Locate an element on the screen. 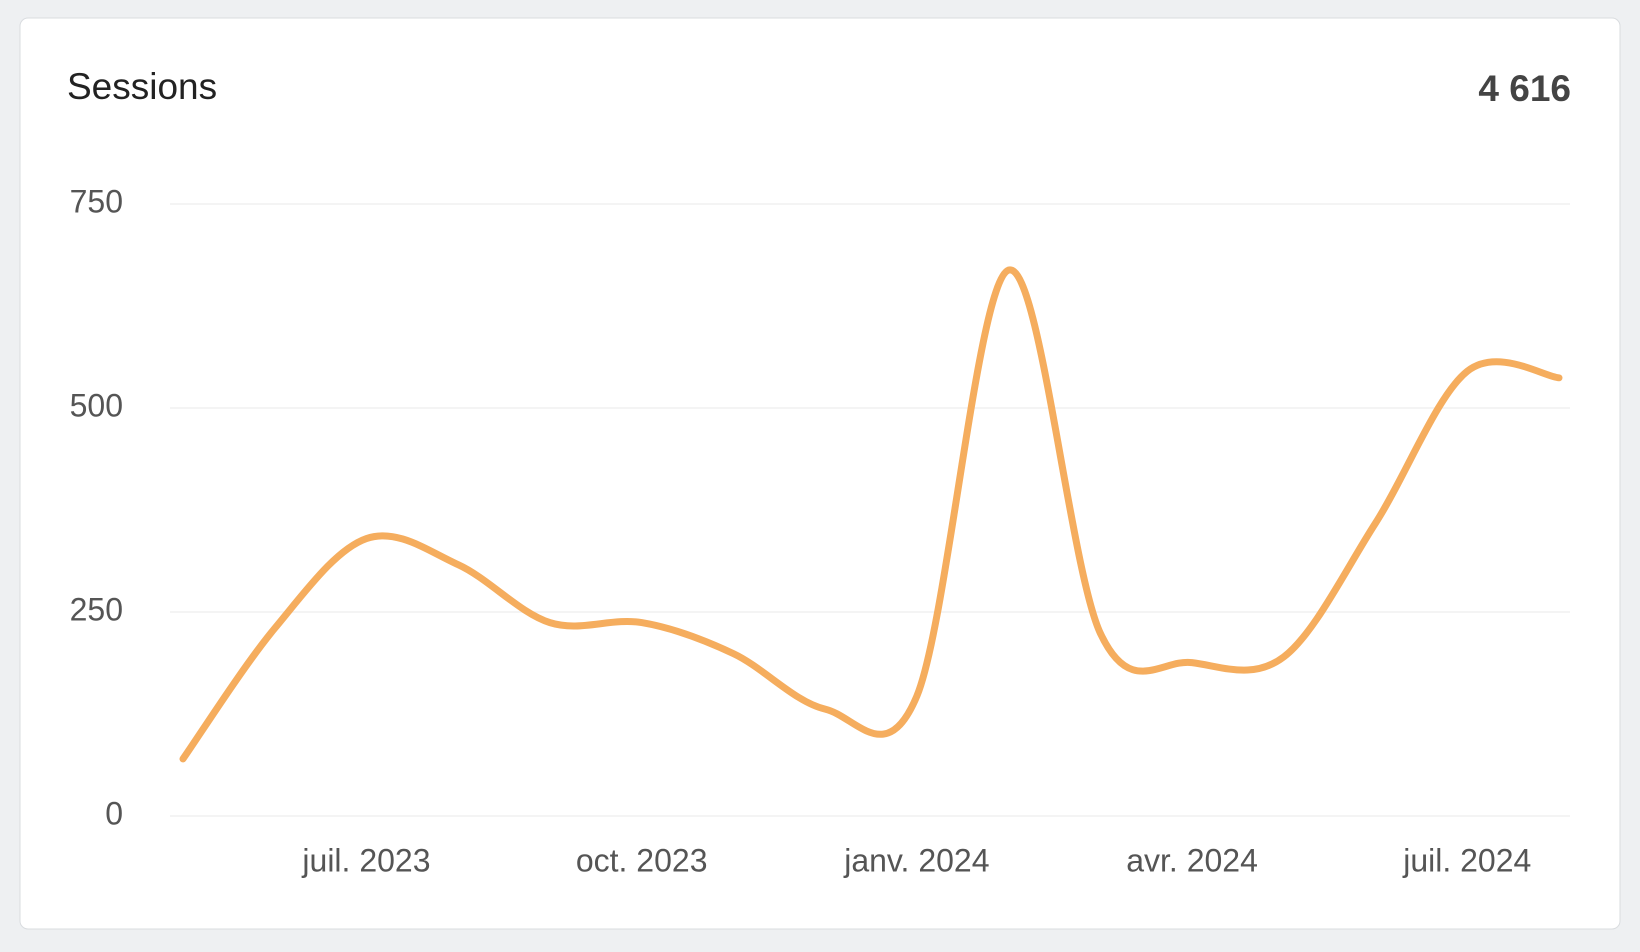  chart-title: Sessions is located at coordinates (142, 86).